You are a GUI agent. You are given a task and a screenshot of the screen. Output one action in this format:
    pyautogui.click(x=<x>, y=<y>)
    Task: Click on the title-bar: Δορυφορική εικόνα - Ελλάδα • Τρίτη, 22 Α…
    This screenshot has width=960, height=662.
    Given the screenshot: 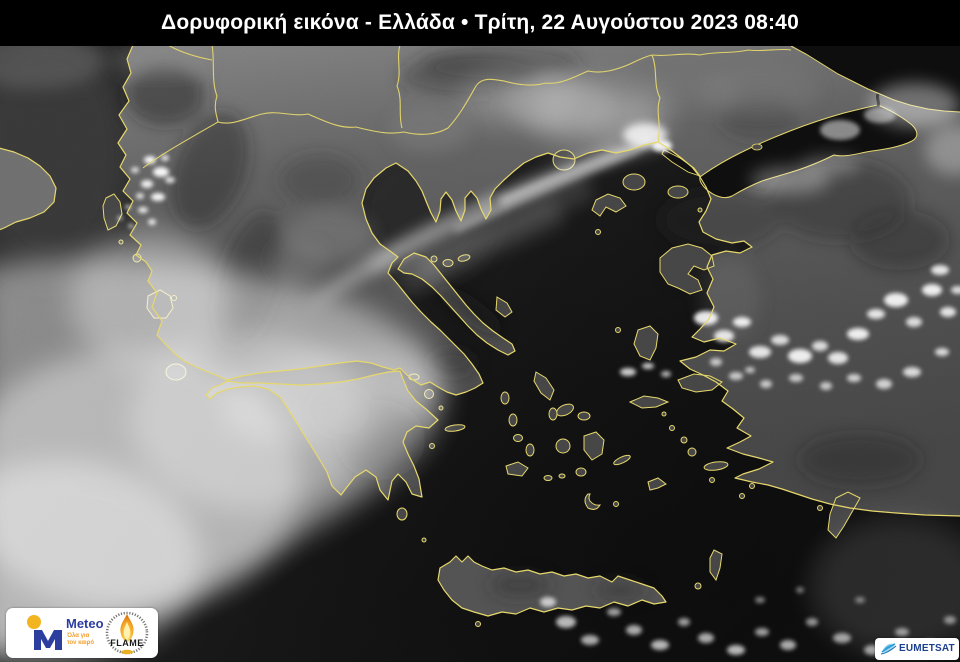 What is the action you would take?
    pyautogui.click(x=480, y=23)
    